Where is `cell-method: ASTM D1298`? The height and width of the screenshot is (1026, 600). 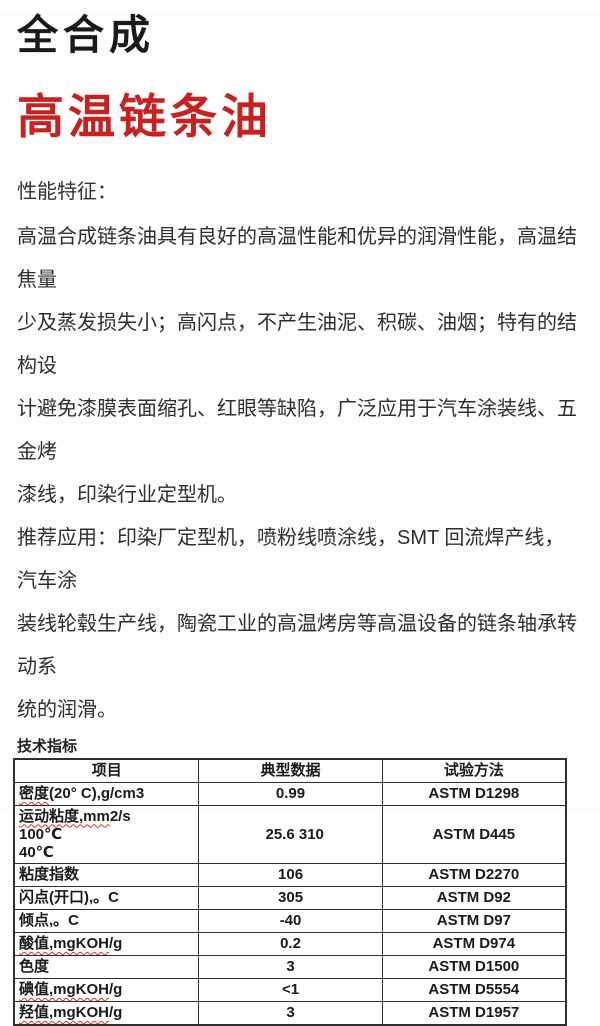
cell-method: ASTM D1298 is located at coordinates (474, 794).